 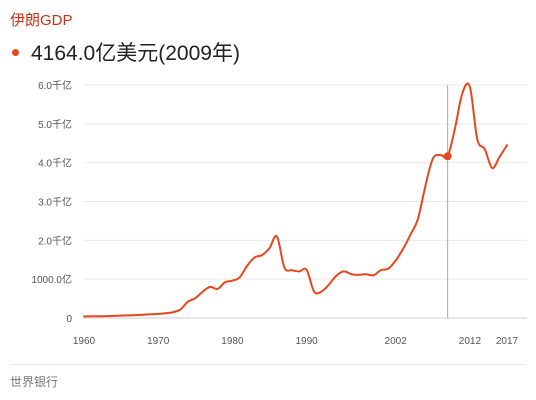 I want to click on y-tick-label: 5.0千亿, so click(x=55, y=124).